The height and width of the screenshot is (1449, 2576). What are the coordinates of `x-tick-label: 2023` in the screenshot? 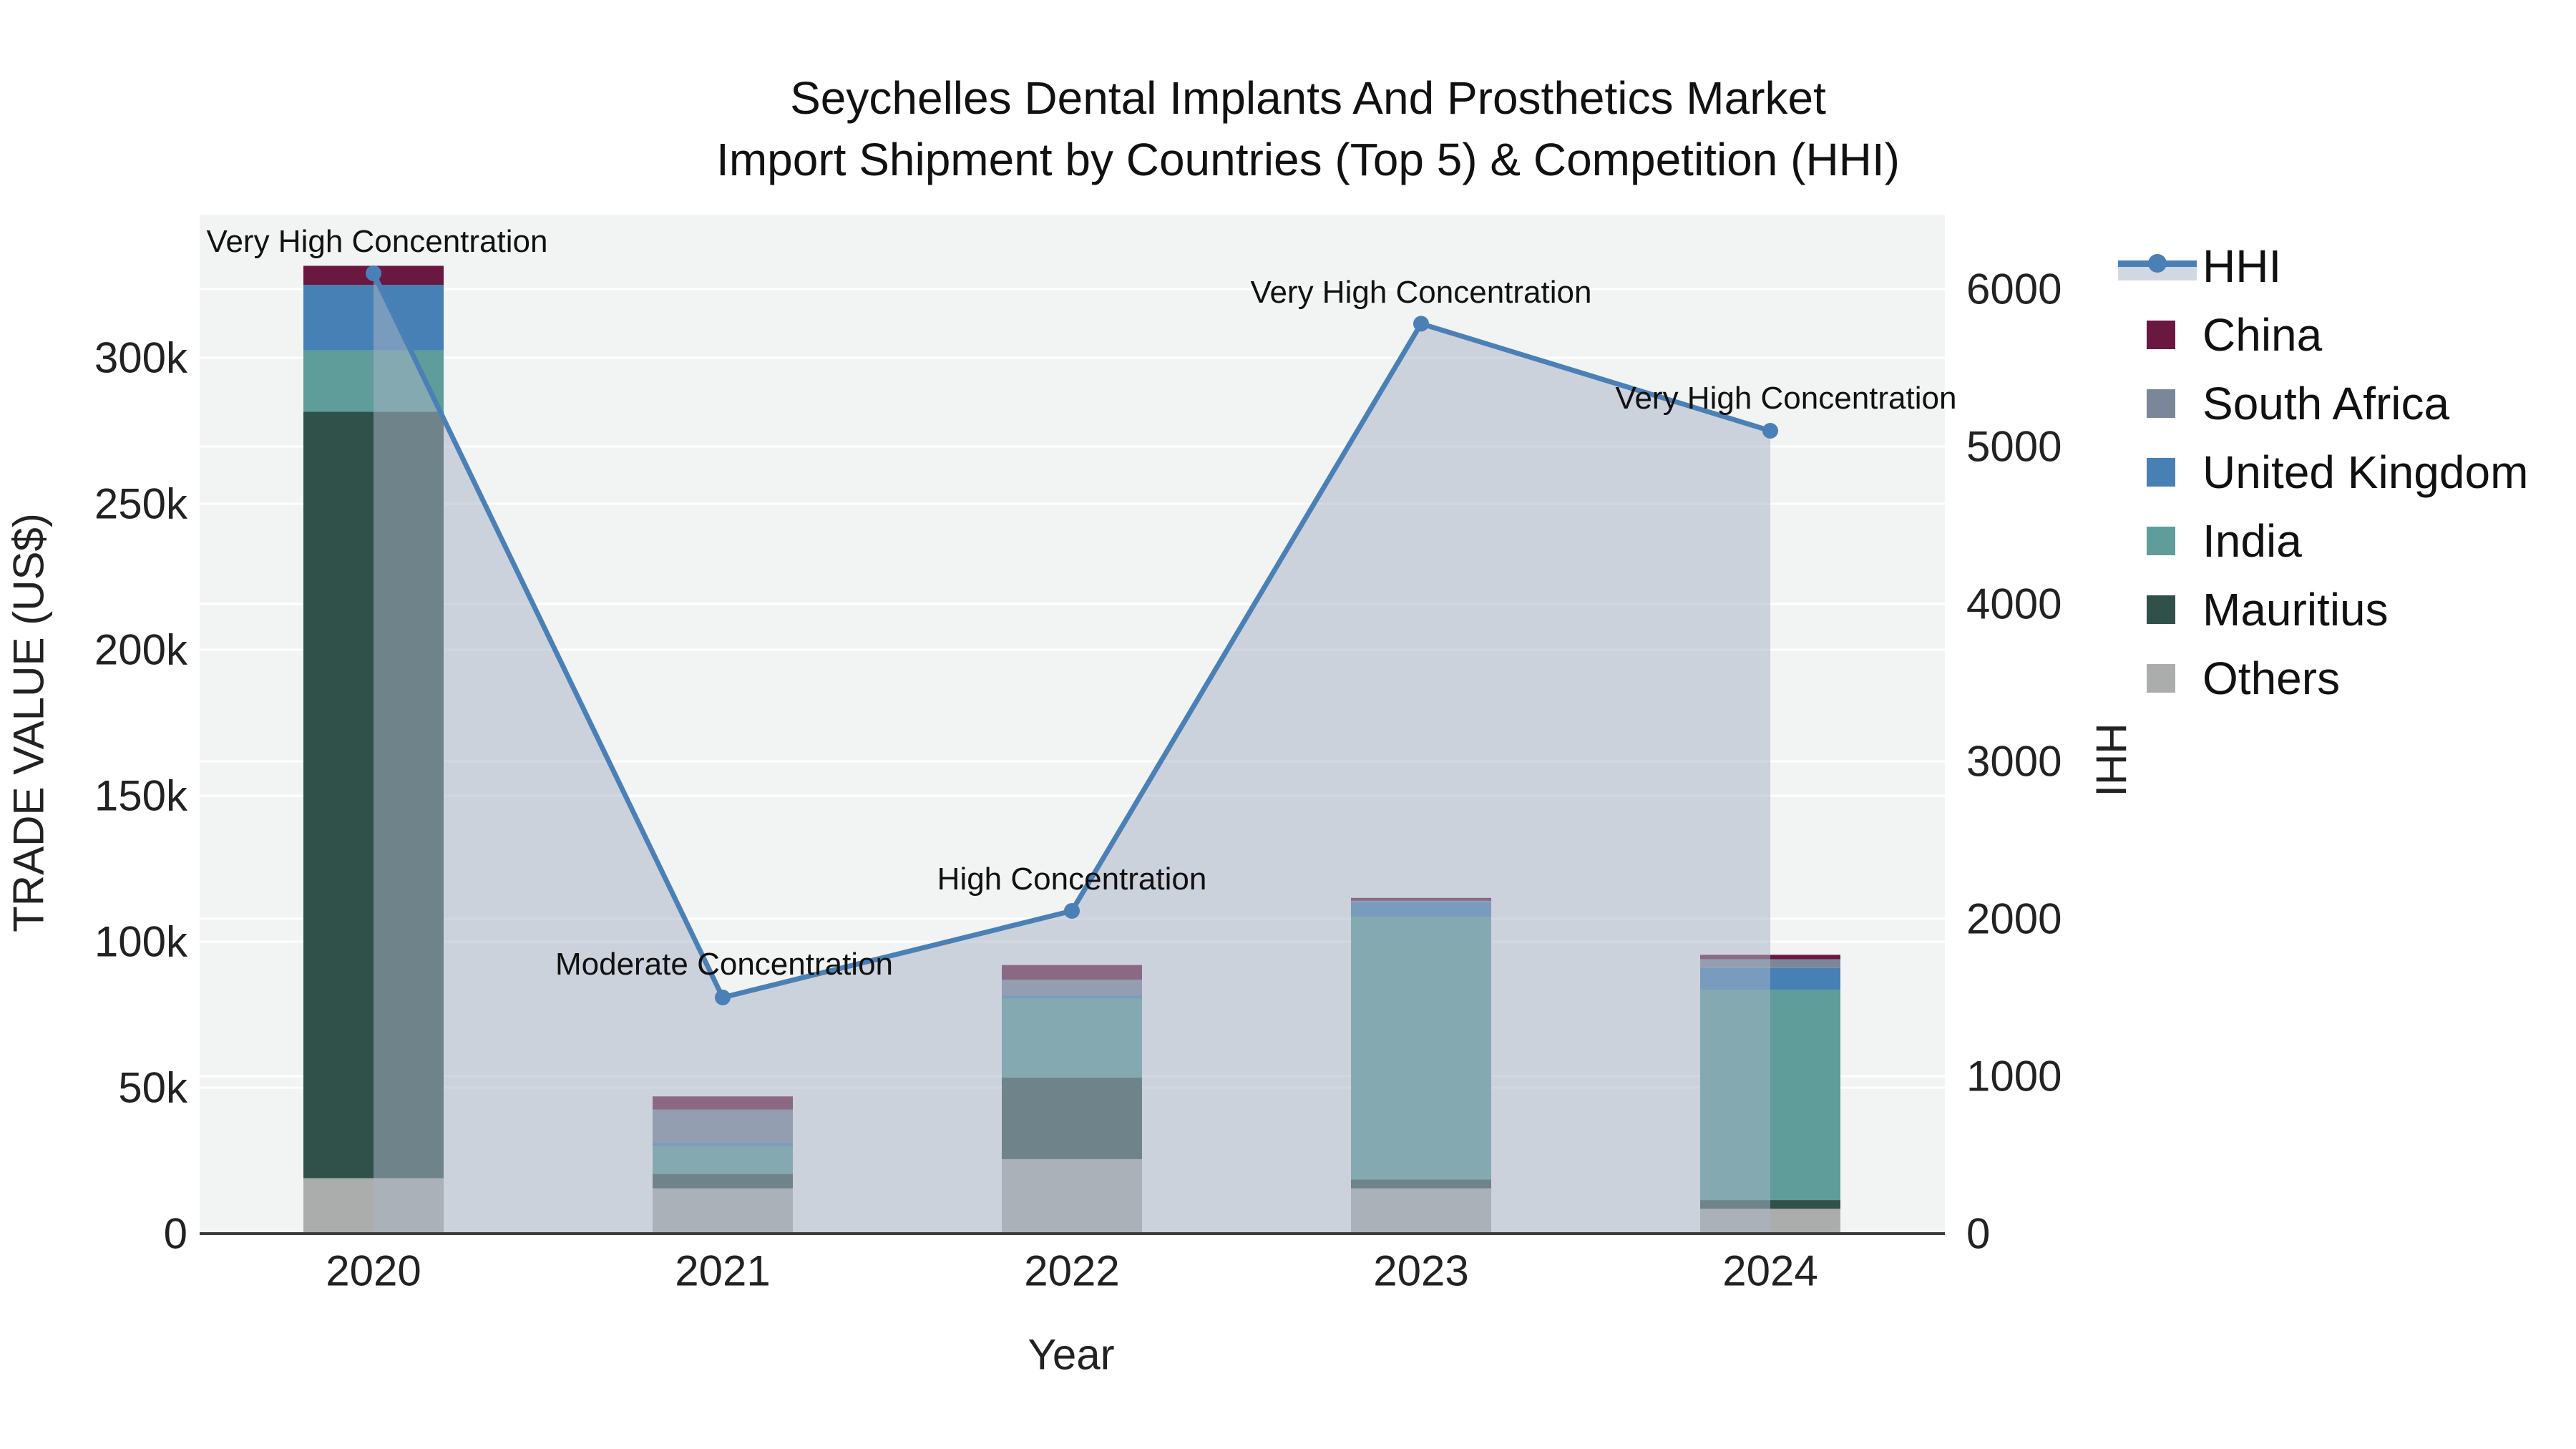 It's located at (1421, 1270).